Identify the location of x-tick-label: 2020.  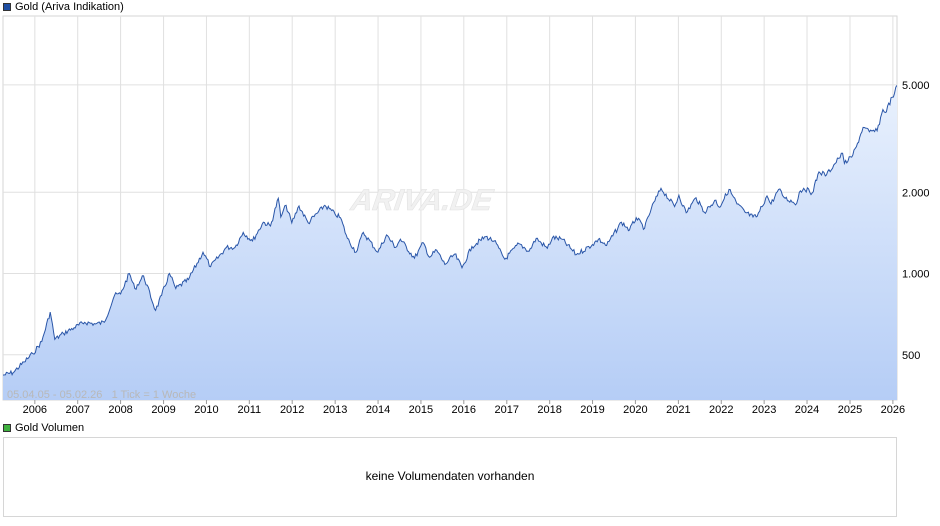
(635, 410).